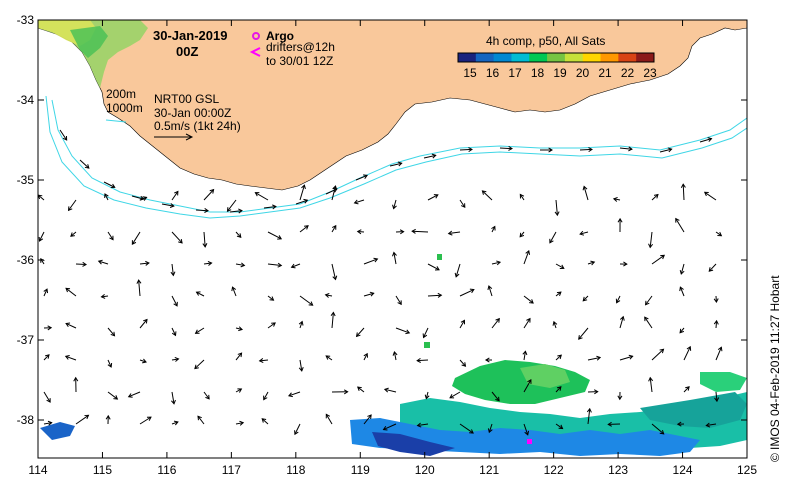 Image resolution: width=790 pixels, height=492 pixels. What do you see at coordinates (26, 260) in the screenshot?
I see `y-tick-label: -36` at bounding box center [26, 260].